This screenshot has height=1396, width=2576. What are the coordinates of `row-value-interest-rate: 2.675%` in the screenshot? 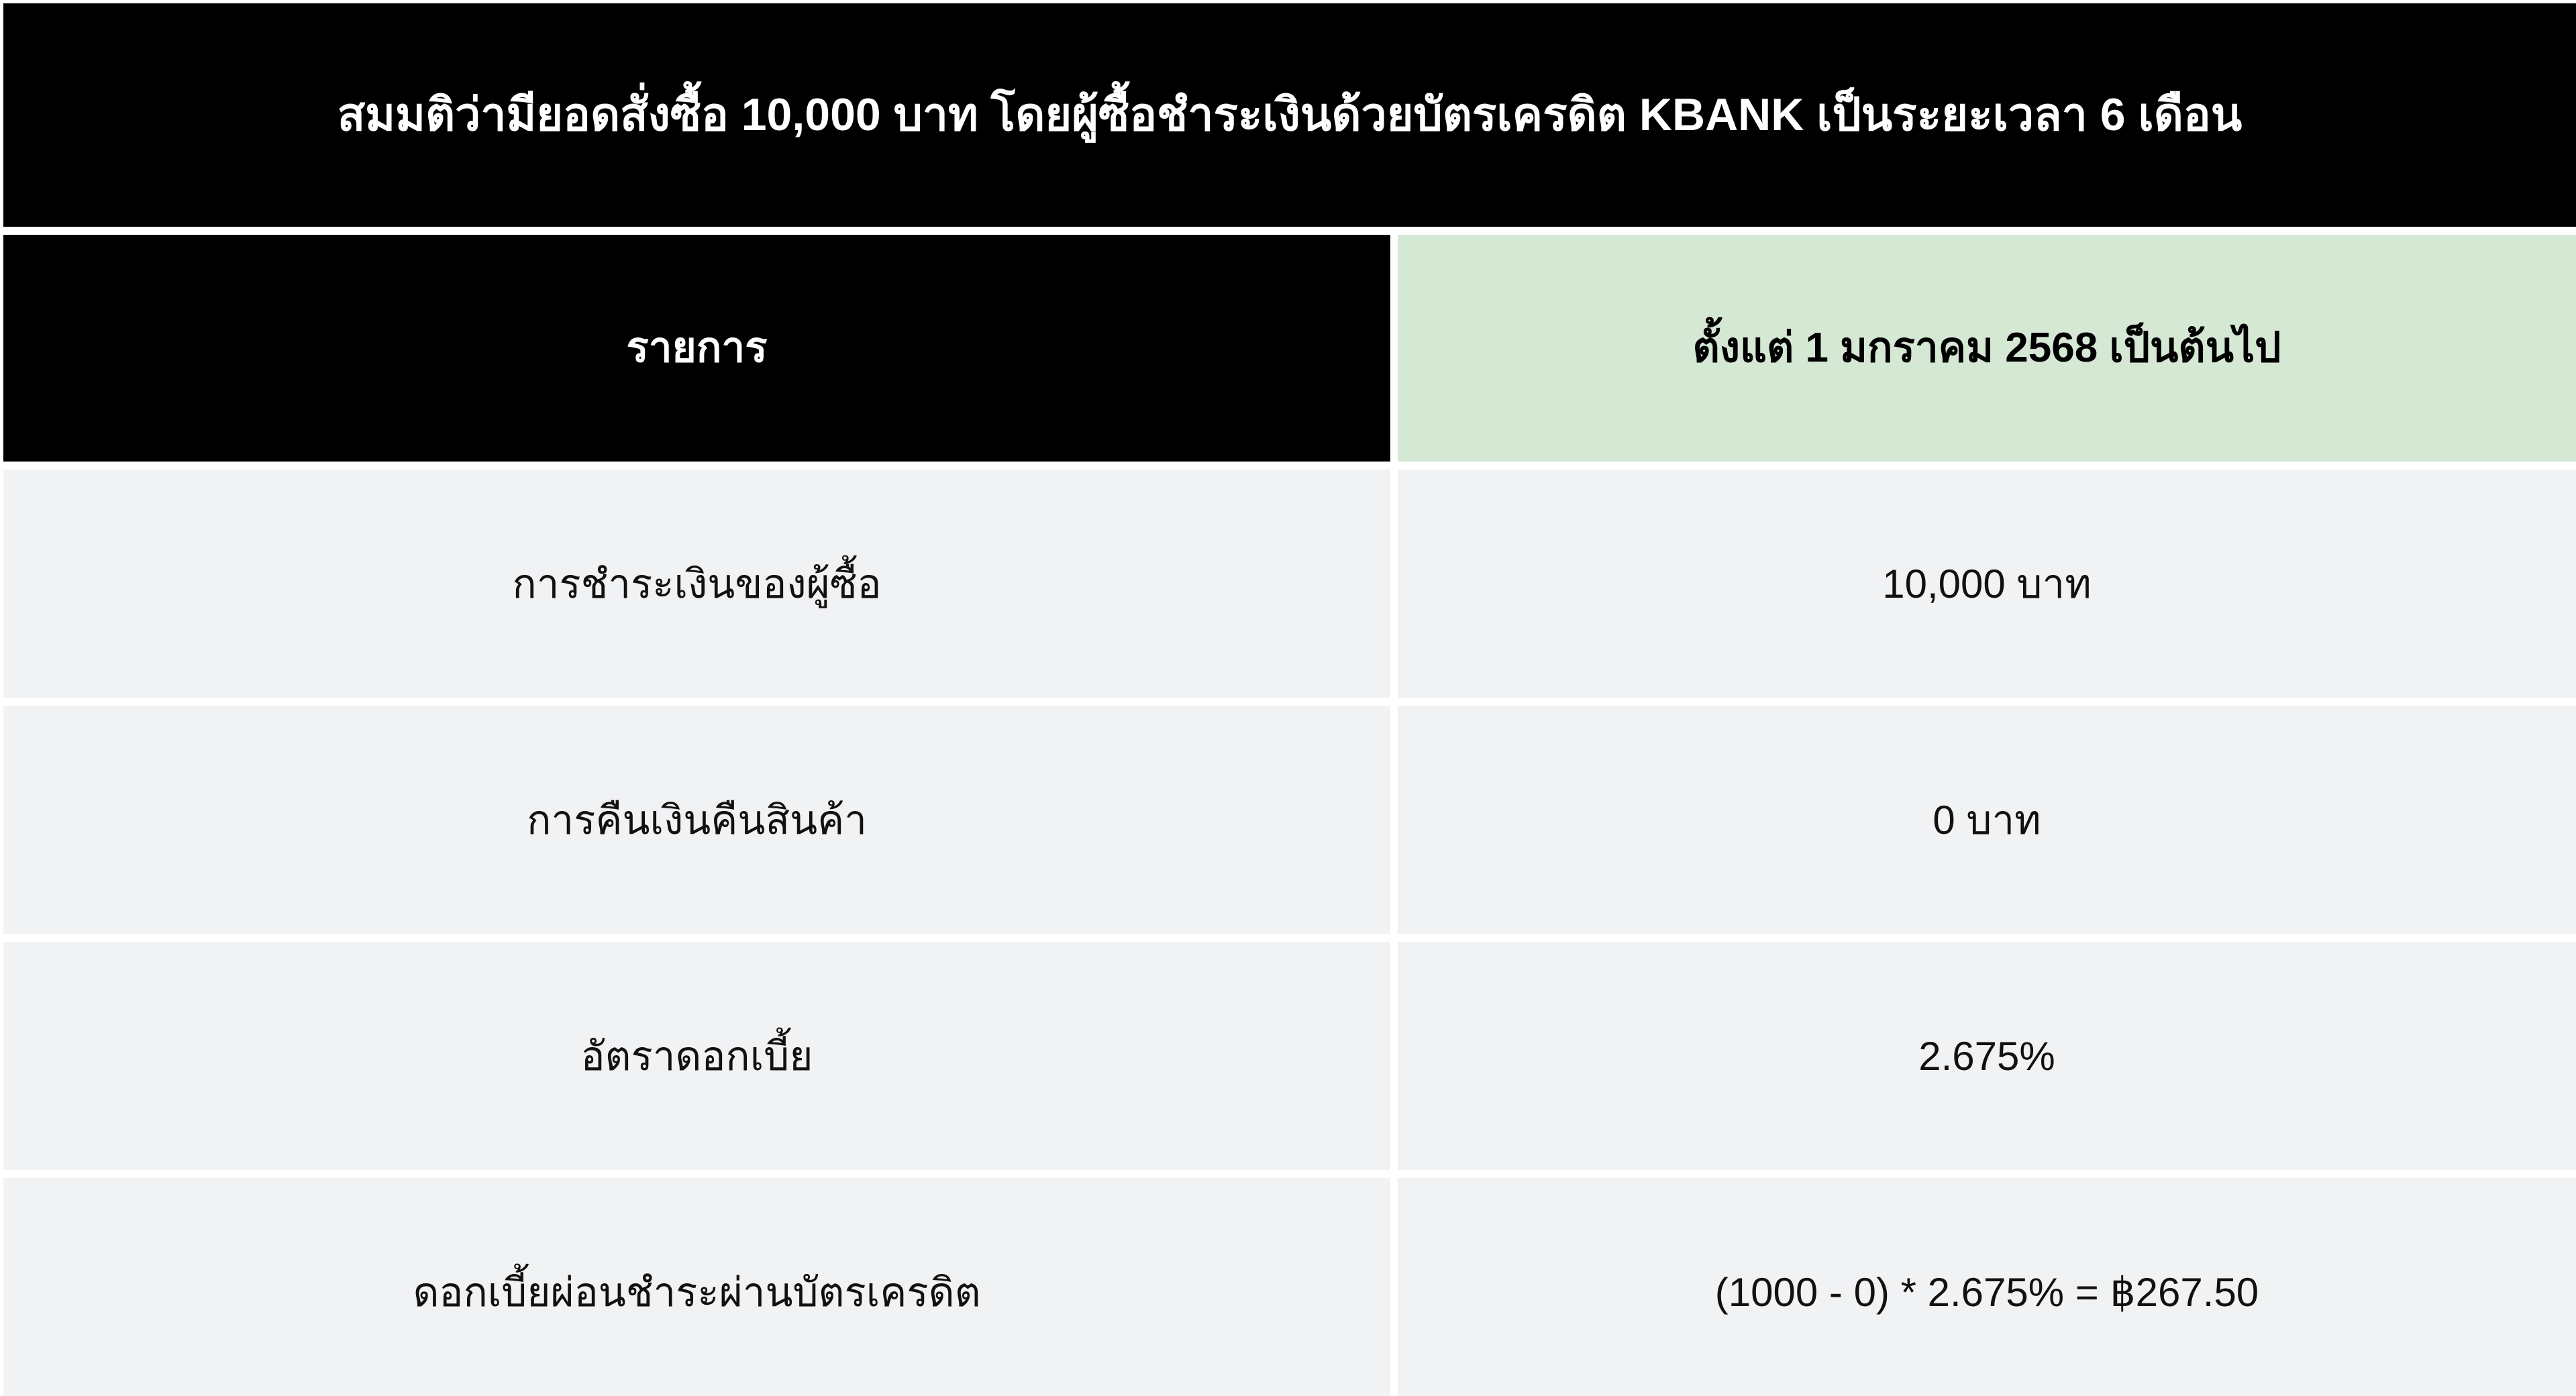 It's located at (1987, 1056).